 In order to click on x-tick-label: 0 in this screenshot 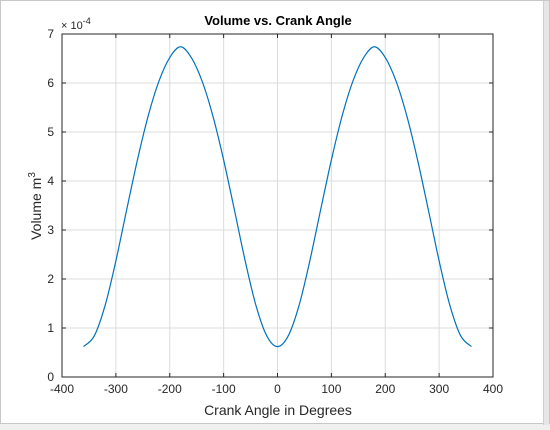, I will do `click(277, 389)`.